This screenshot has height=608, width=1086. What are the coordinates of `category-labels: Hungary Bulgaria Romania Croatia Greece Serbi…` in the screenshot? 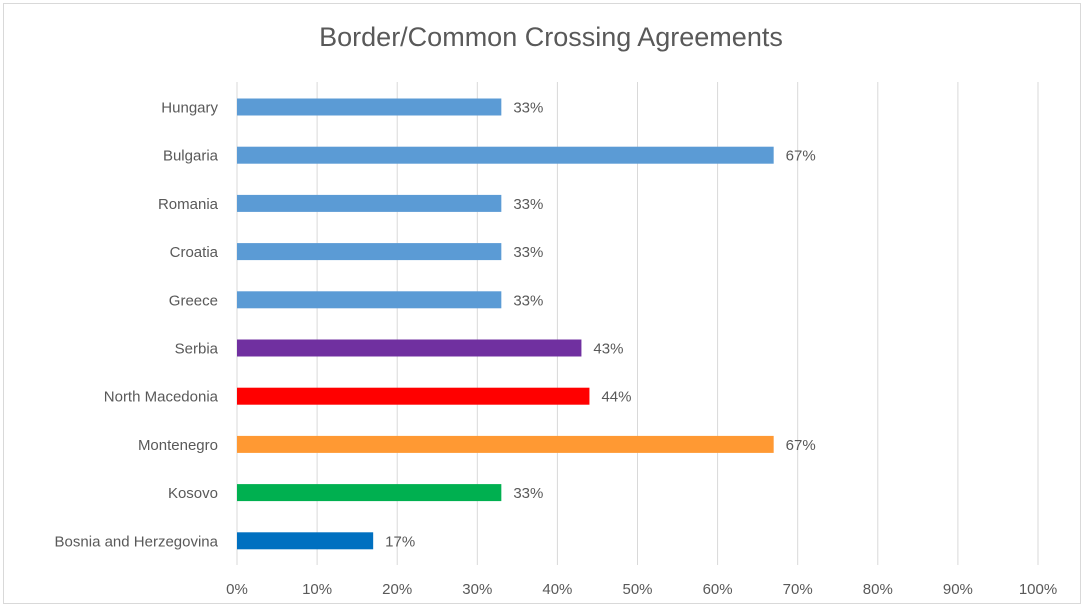 It's located at (137, 325).